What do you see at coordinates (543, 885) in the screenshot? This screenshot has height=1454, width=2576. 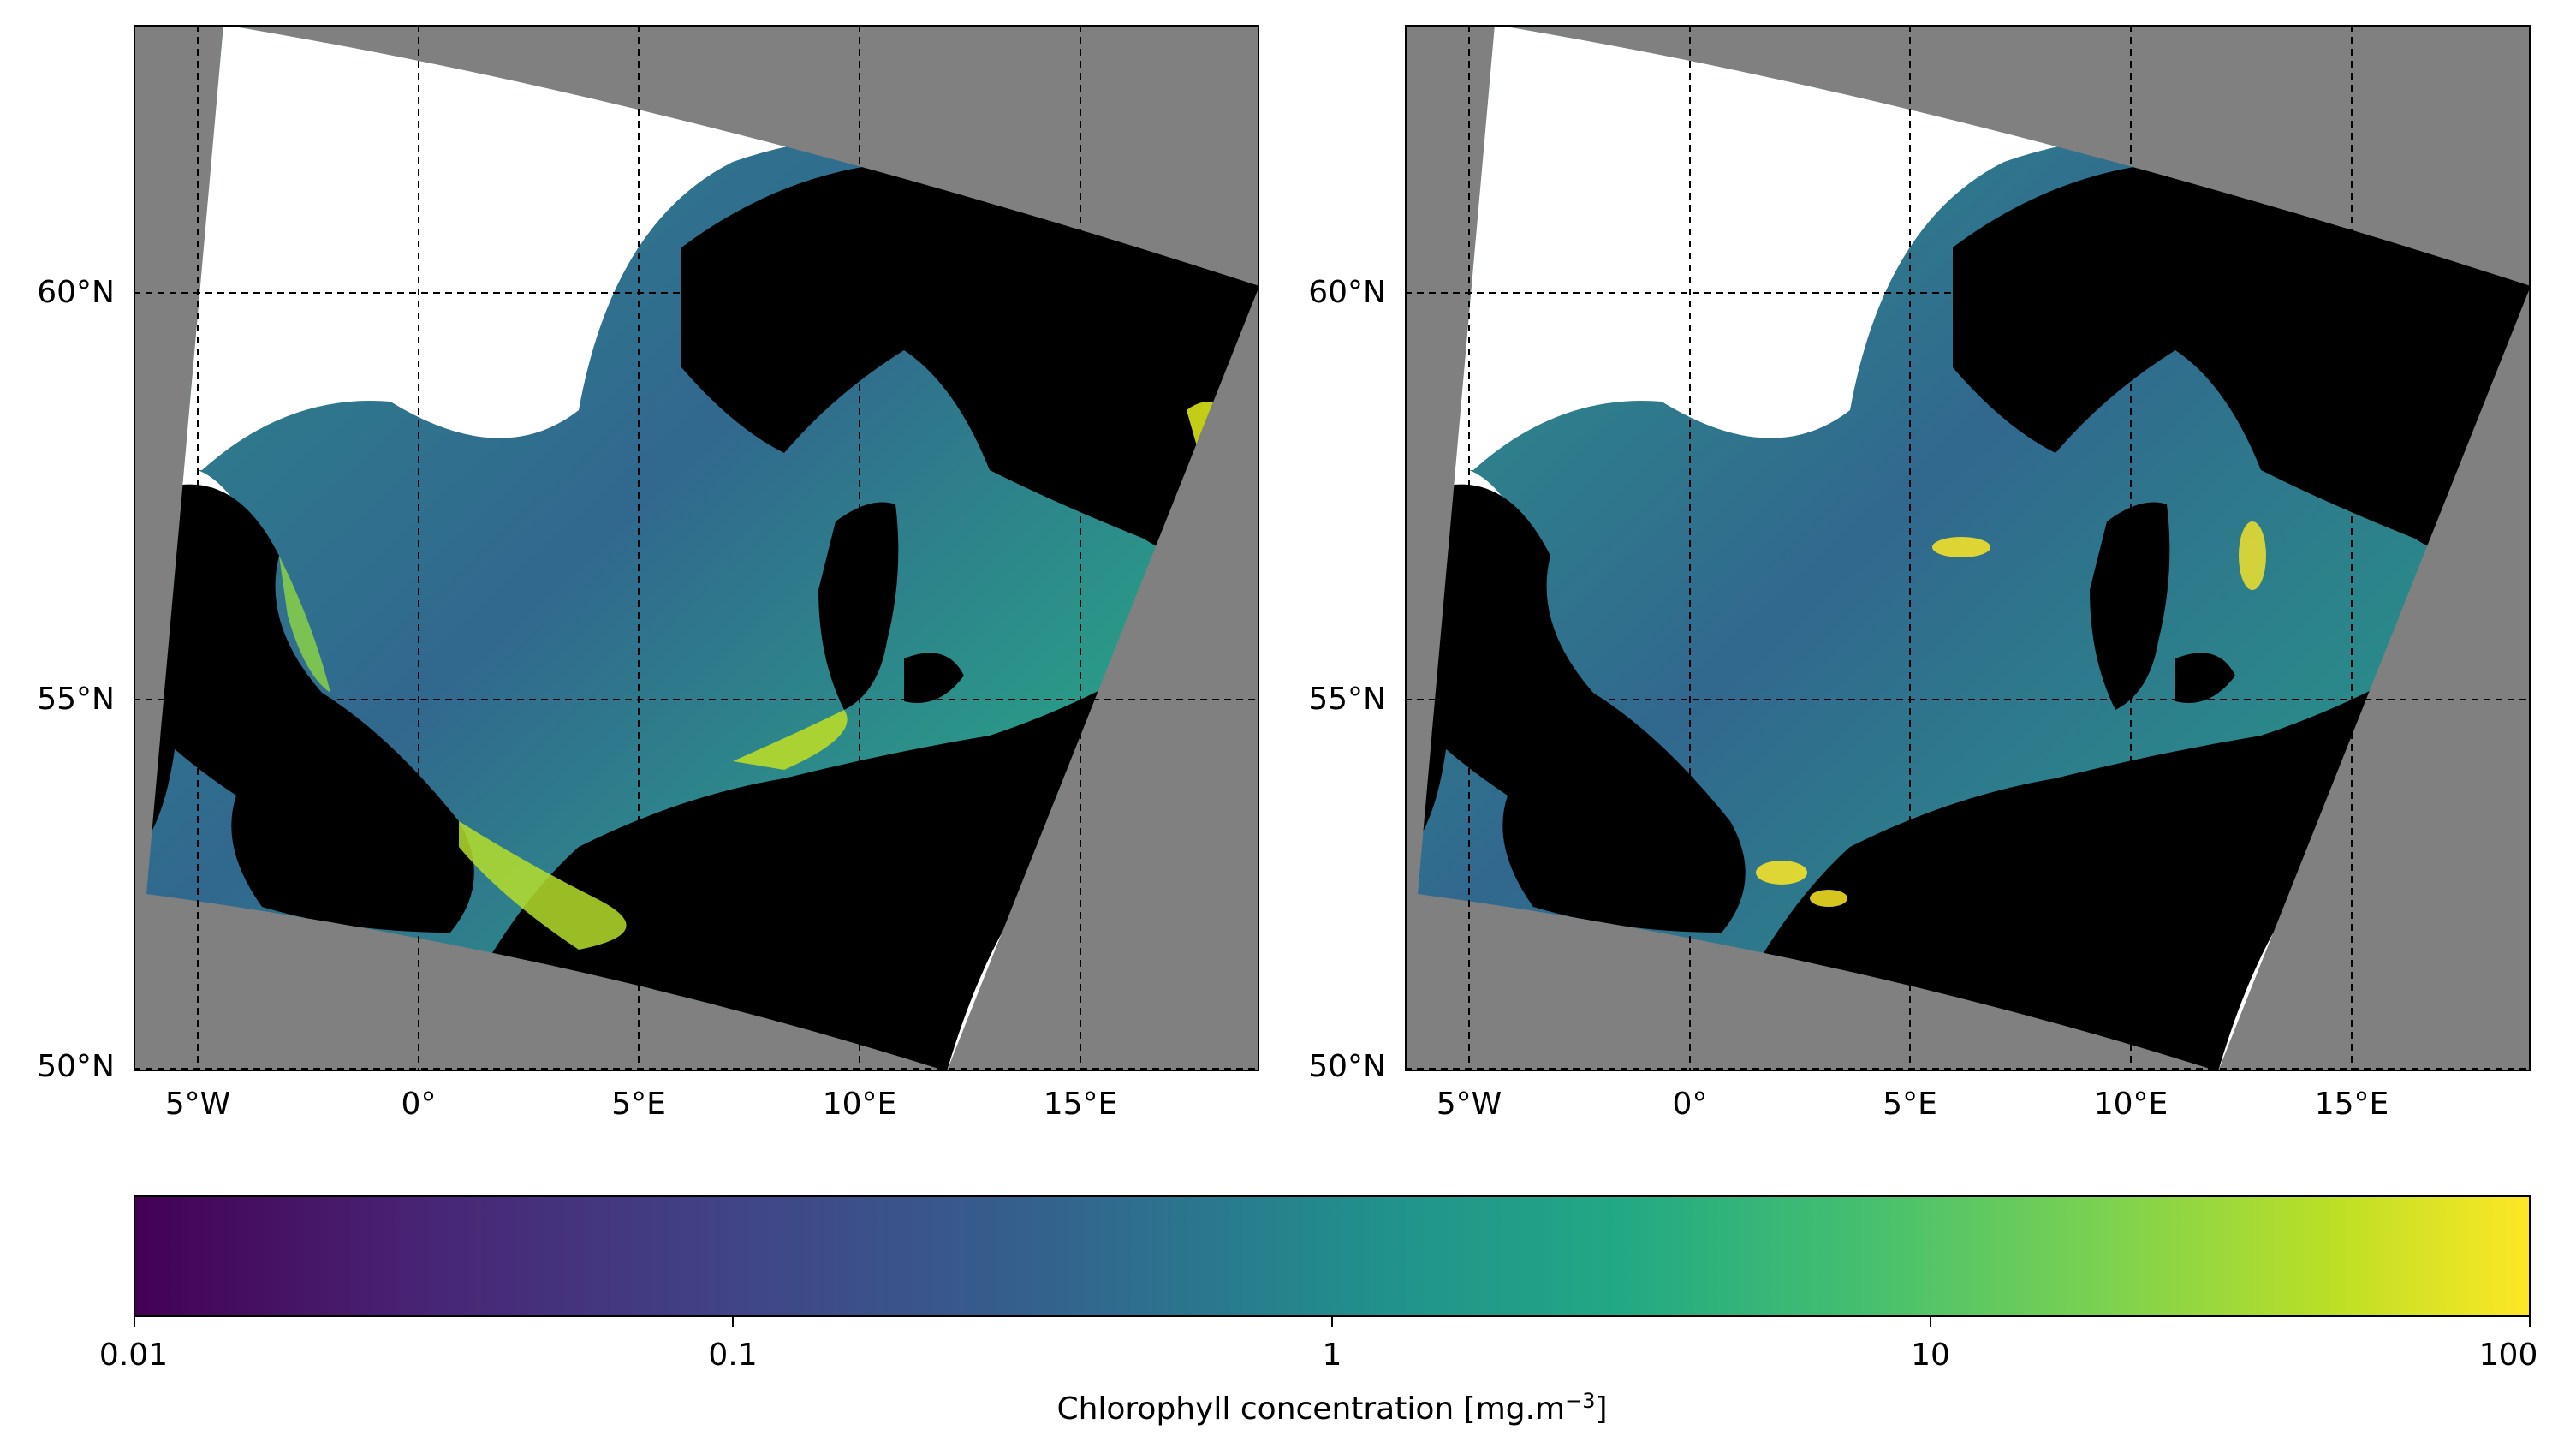 I see `coastal-bloom-south` at bounding box center [543, 885].